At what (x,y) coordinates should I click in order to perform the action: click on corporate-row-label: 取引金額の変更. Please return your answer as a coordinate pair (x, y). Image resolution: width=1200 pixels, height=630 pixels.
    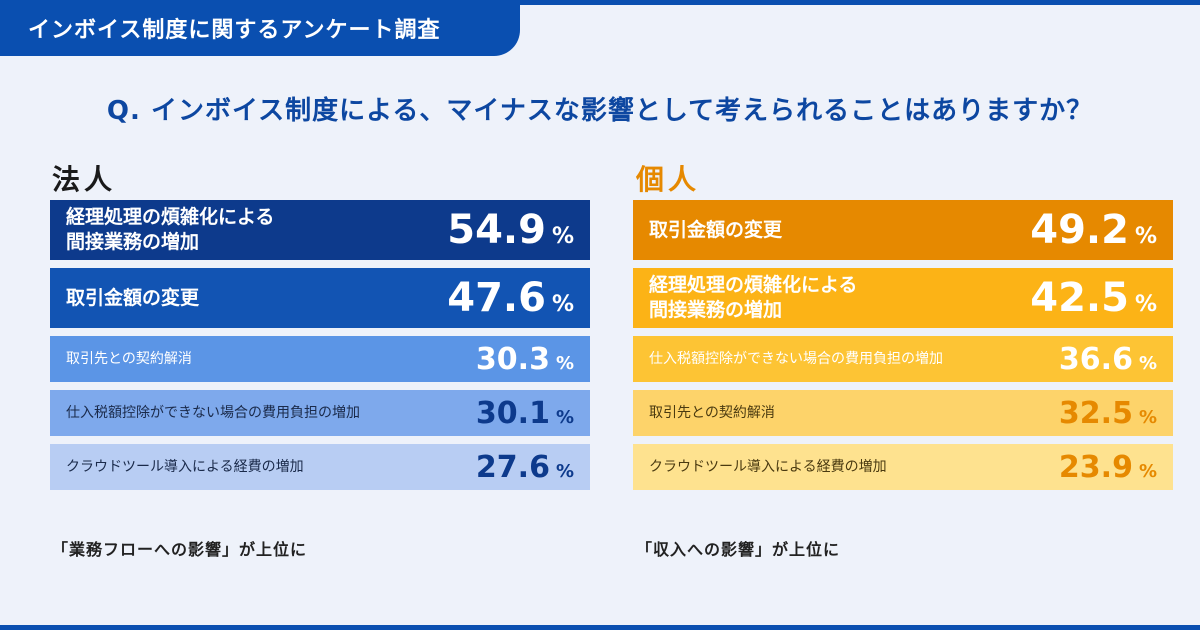
    Looking at the image, I should click on (133, 297).